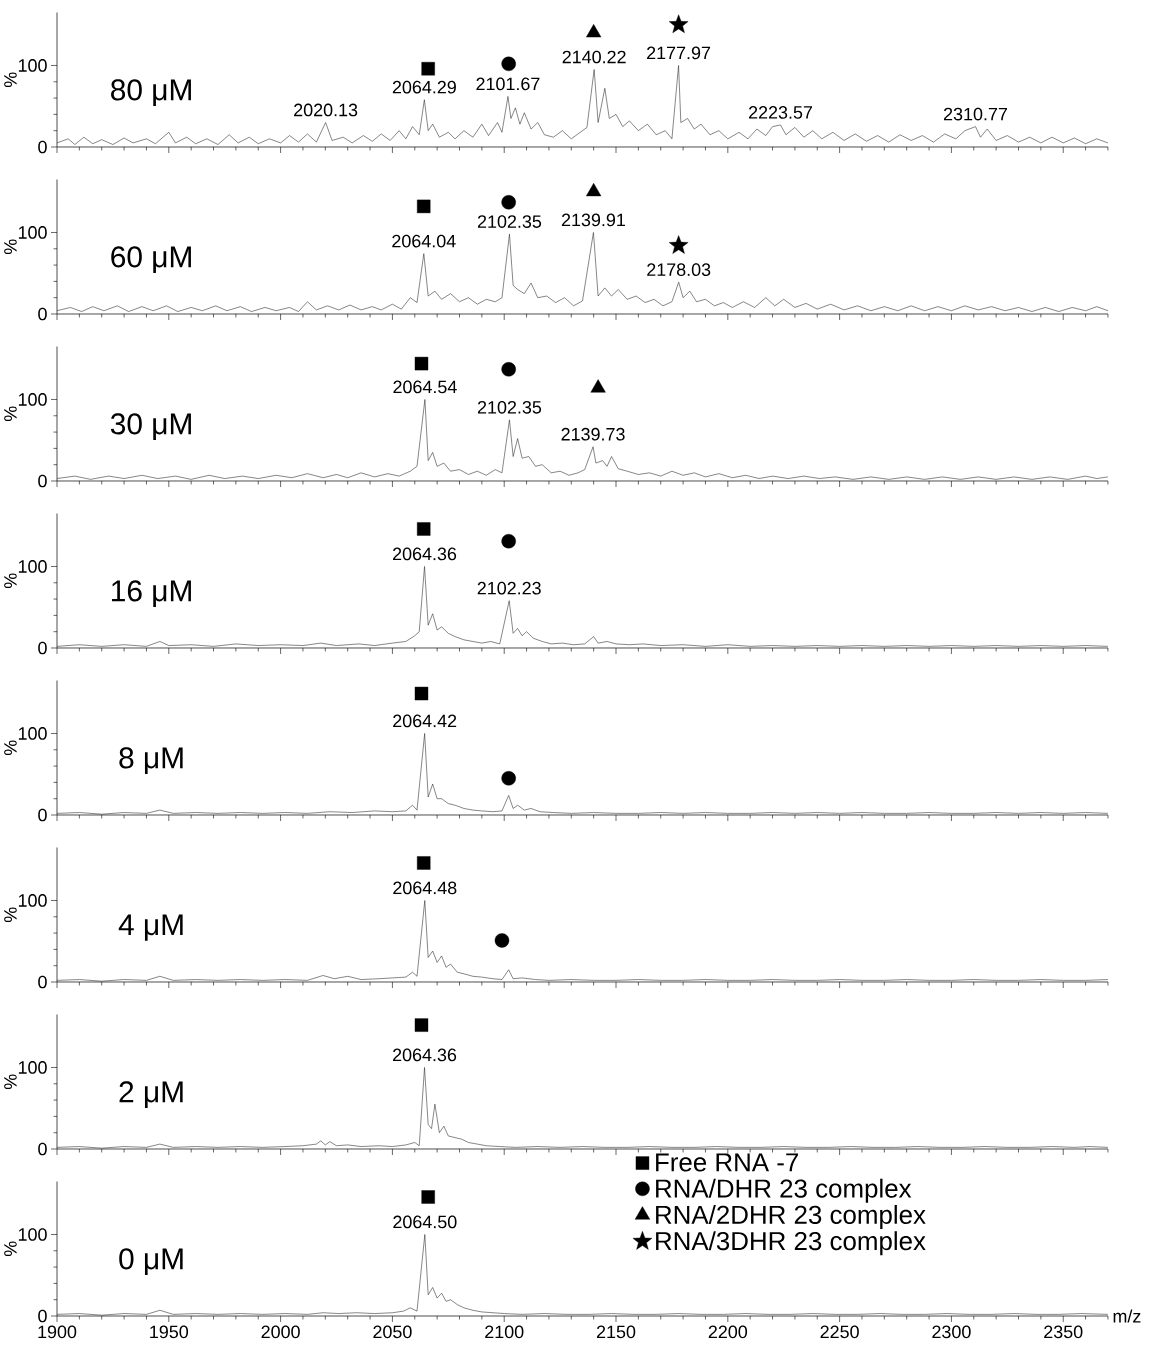 The image size is (1158, 1352). I want to click on text: 4 μM, so click(150, 927).